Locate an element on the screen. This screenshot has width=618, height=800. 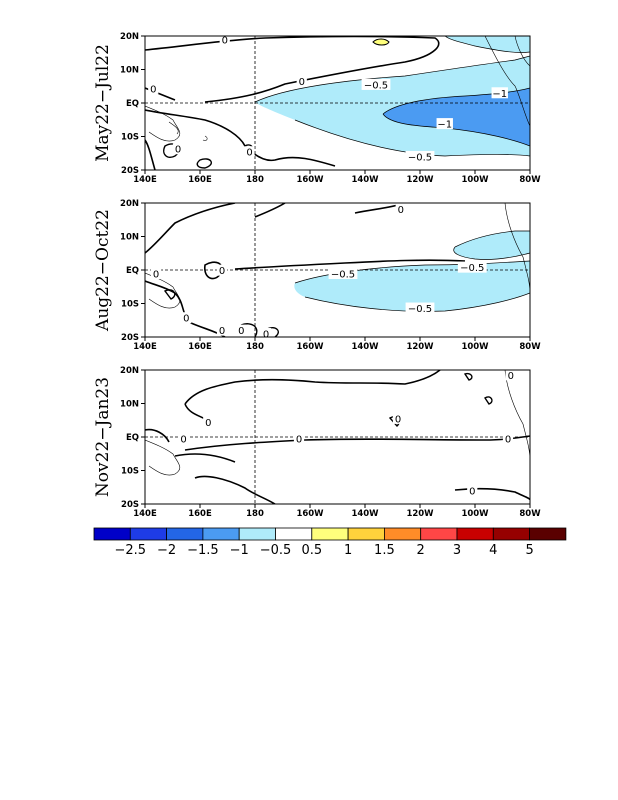
colorbar-label: −2.5 is located at coordinates (131, 550).